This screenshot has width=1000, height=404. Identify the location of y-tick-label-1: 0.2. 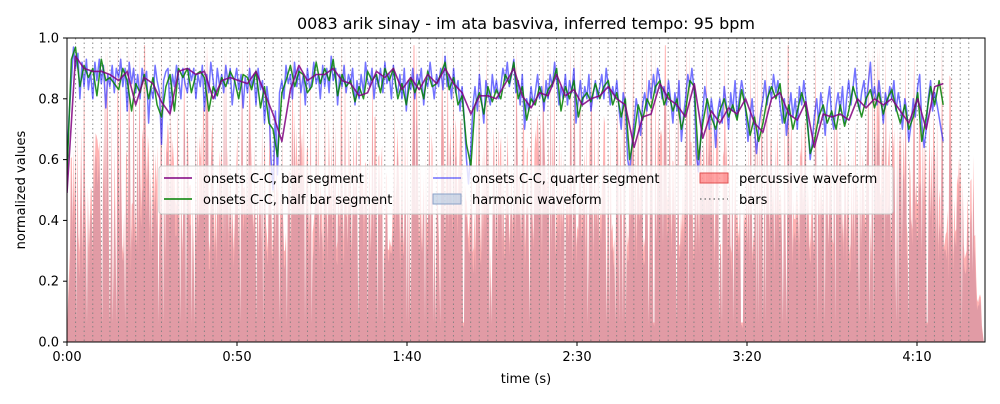
(48, 282).